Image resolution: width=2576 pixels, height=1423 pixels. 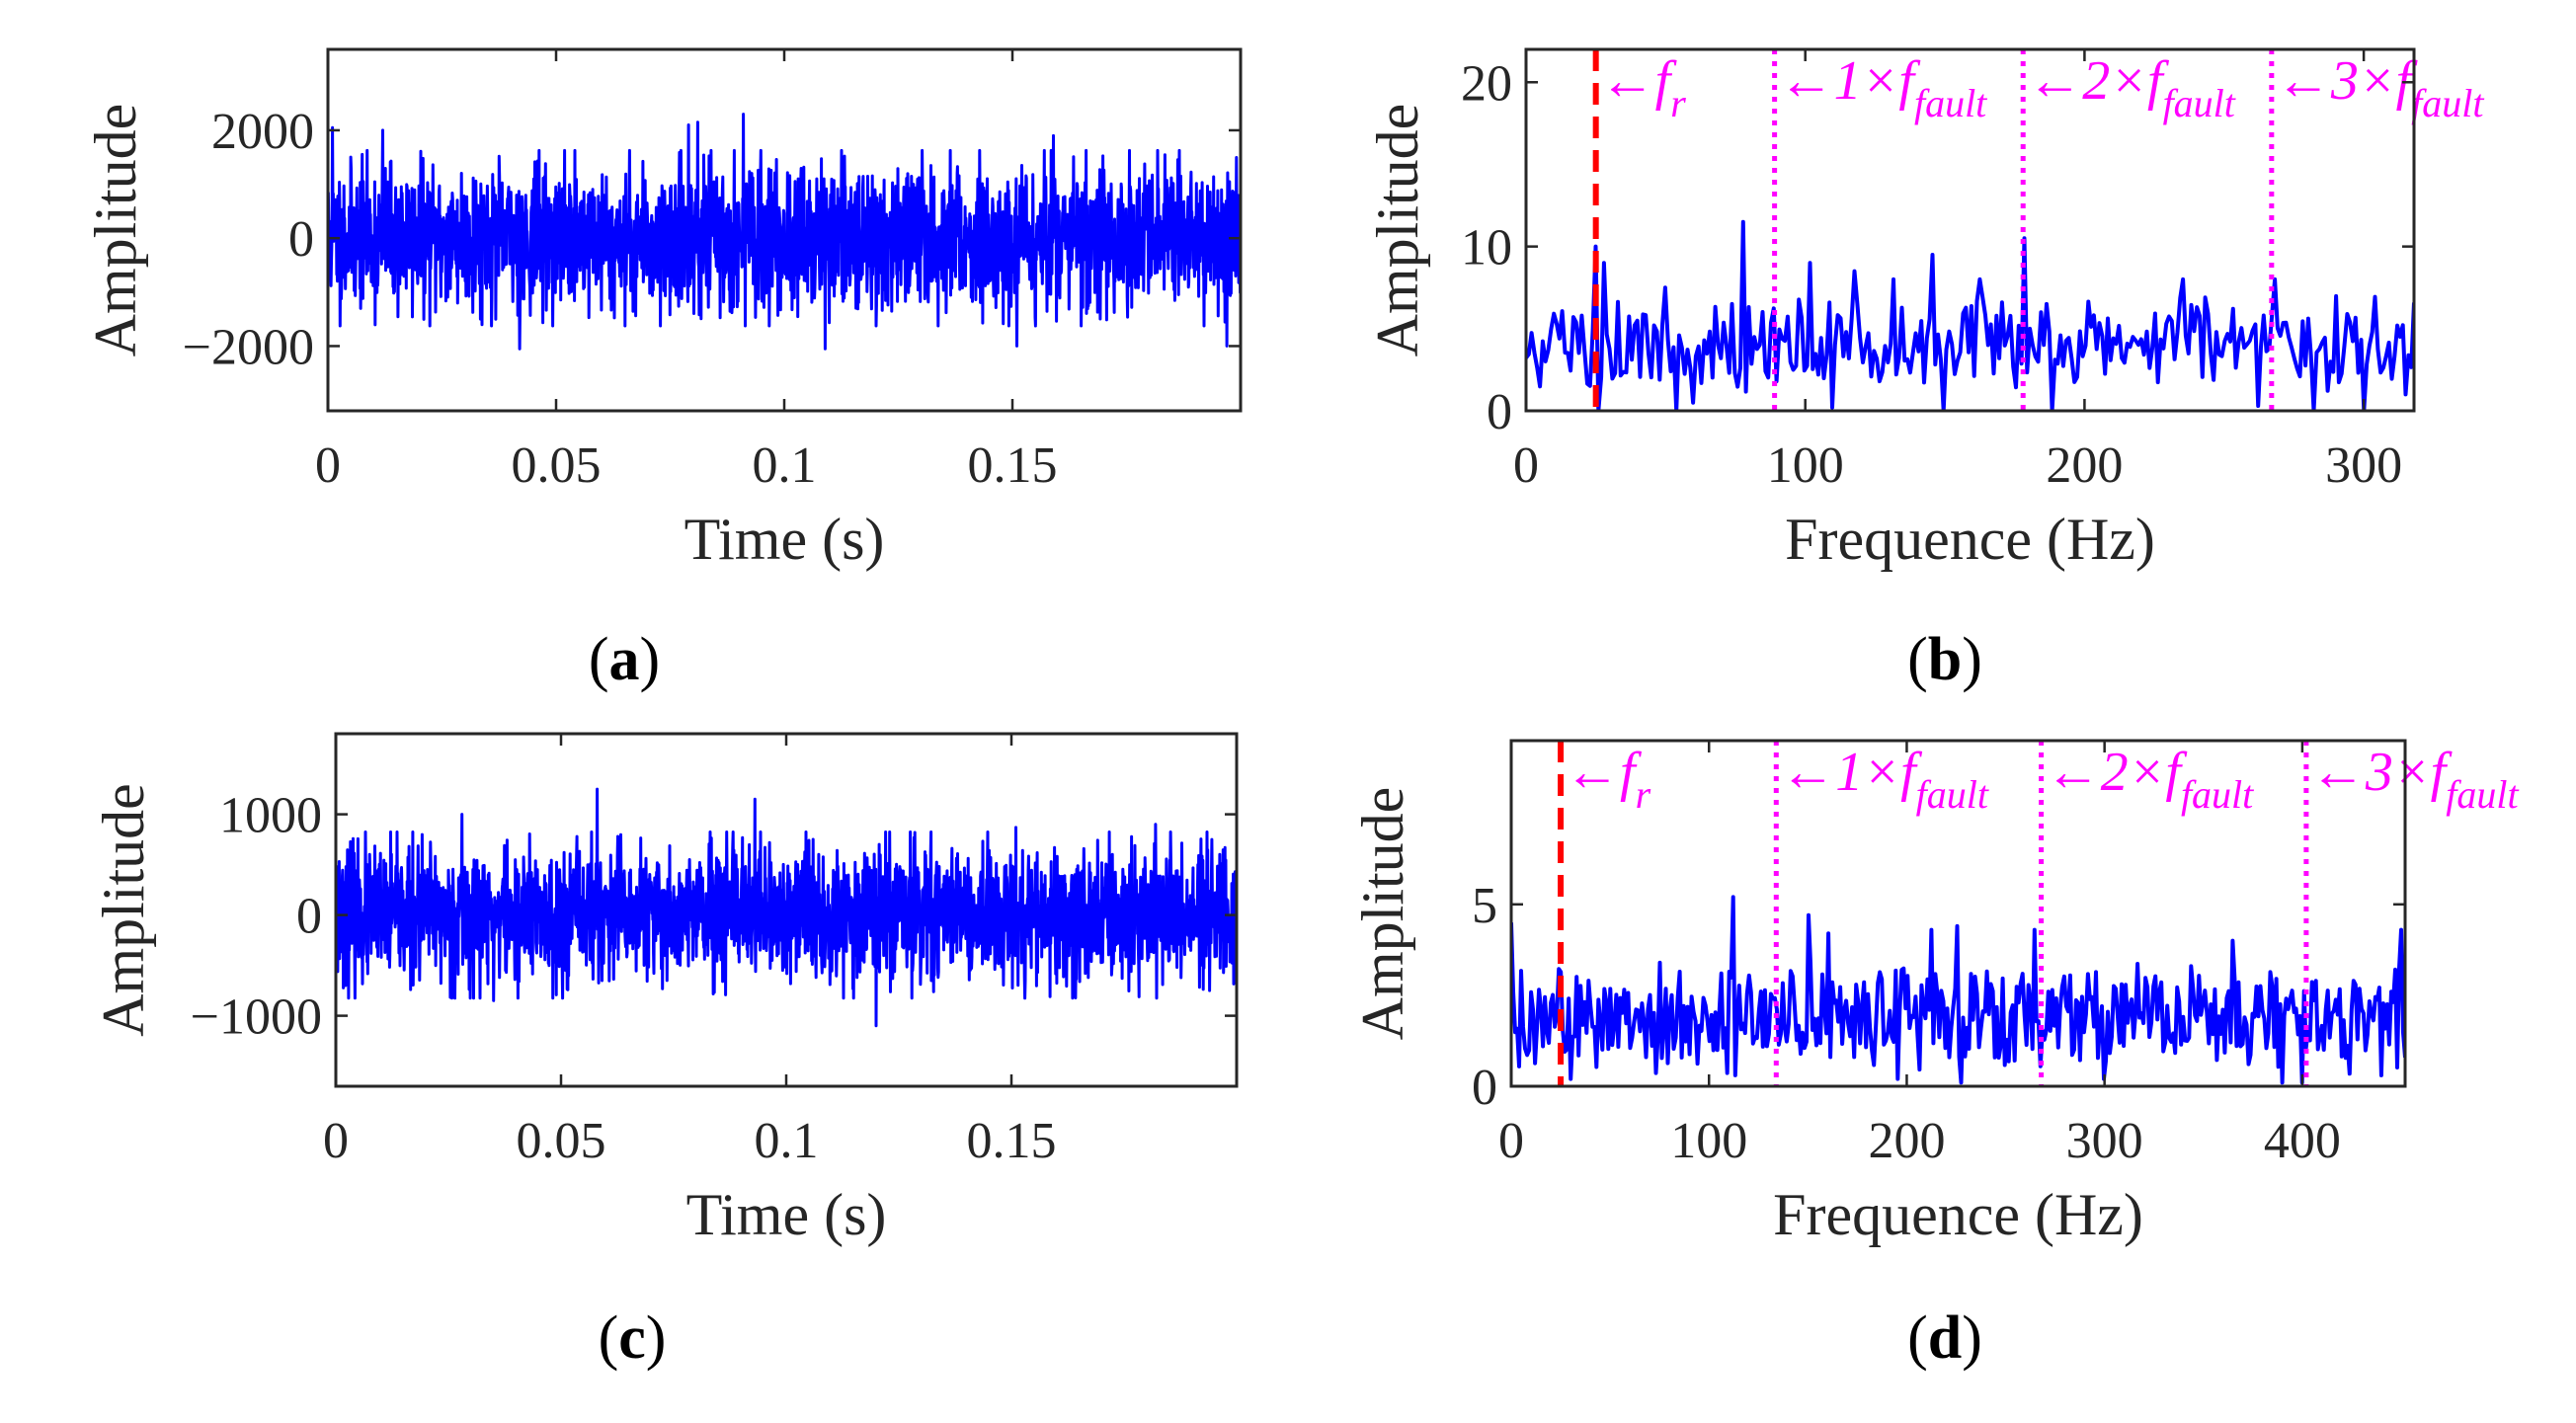 I want to click on x-tick-label-d-4: 400, so click(x=2302, y=1141).